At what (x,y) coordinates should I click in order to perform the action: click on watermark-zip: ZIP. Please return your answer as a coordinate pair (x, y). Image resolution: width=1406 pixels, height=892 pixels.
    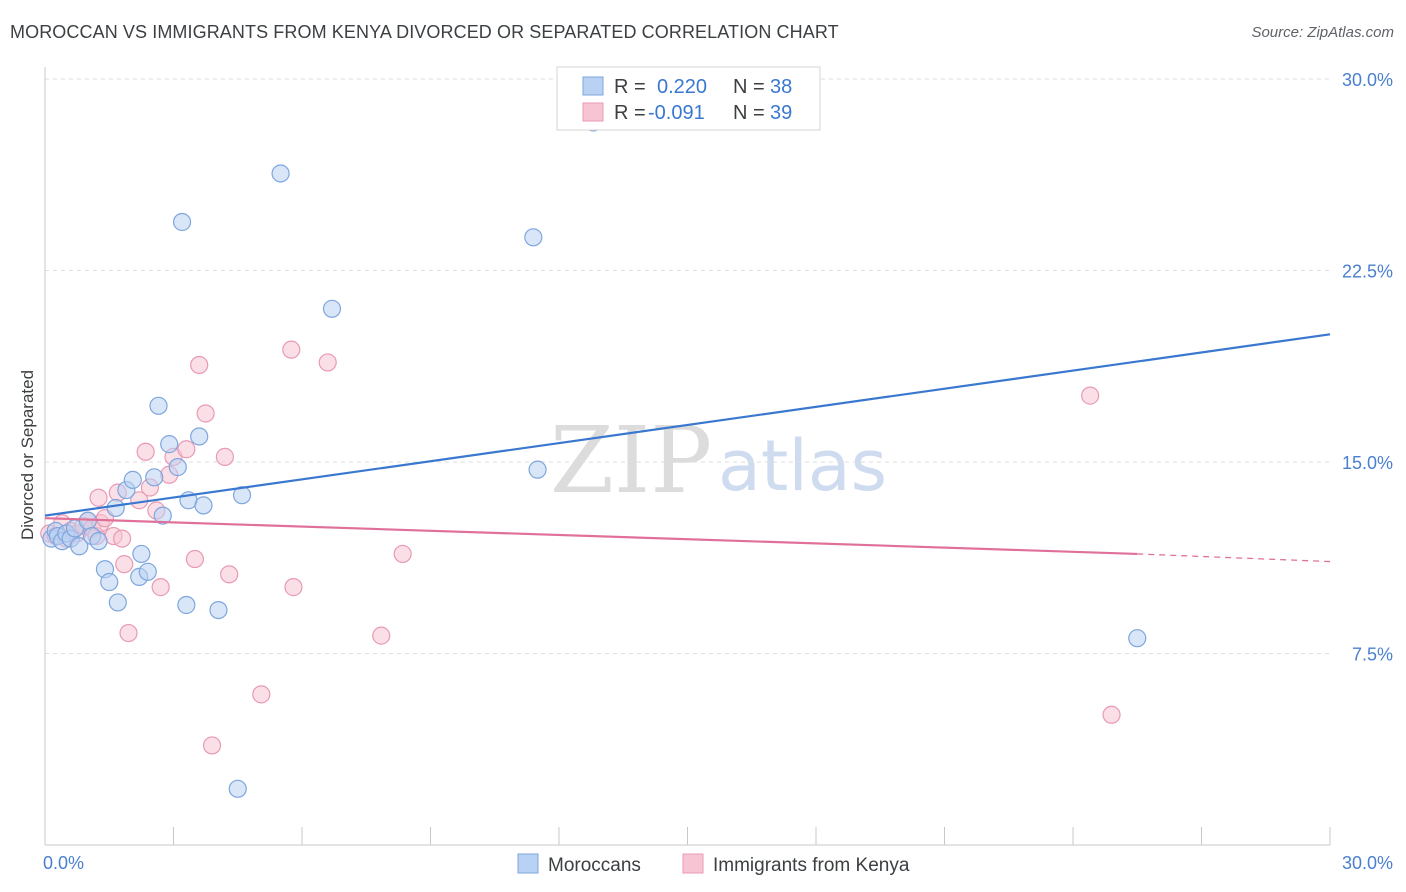
    Looking at the image, I should click on (631, 460).